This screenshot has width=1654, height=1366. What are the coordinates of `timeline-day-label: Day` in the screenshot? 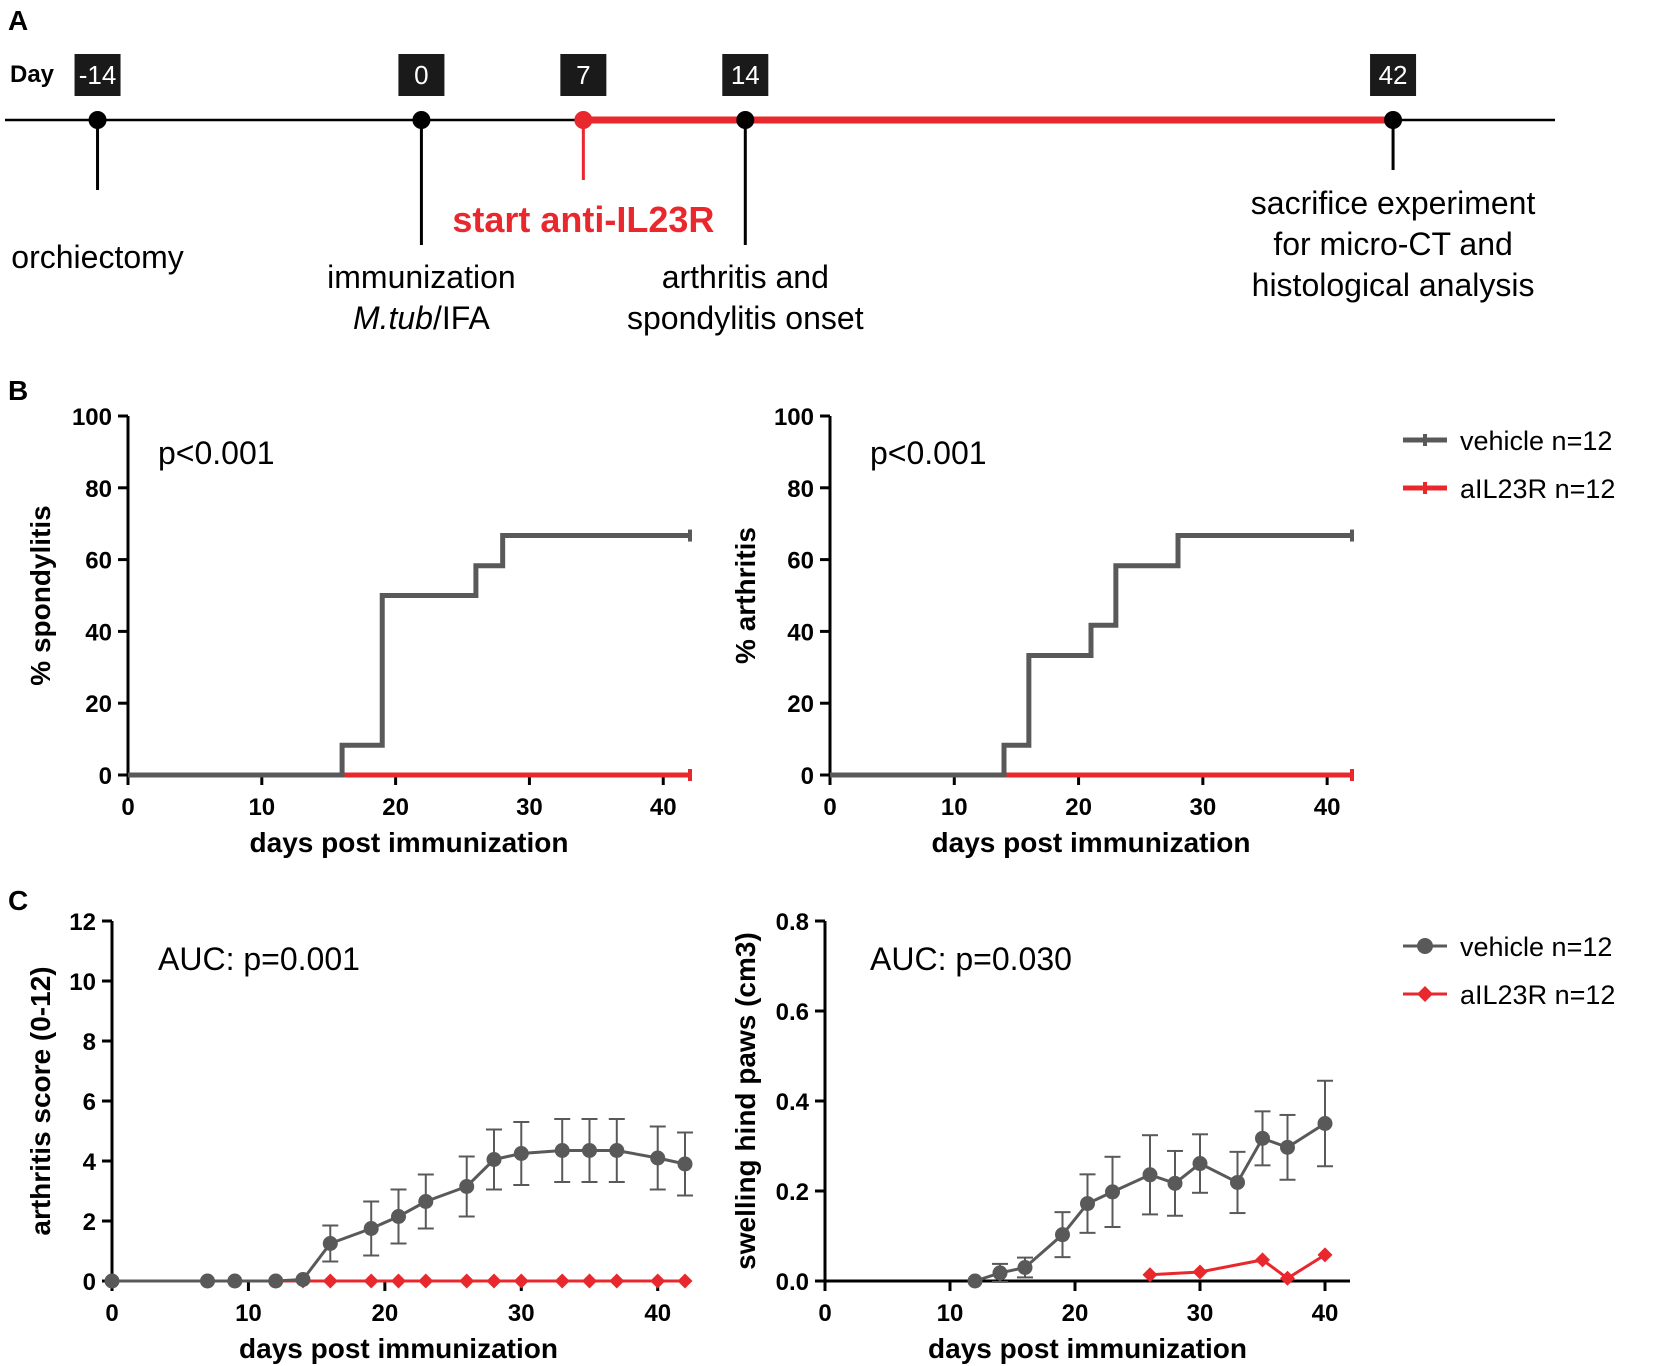 It's located at (32, 74).